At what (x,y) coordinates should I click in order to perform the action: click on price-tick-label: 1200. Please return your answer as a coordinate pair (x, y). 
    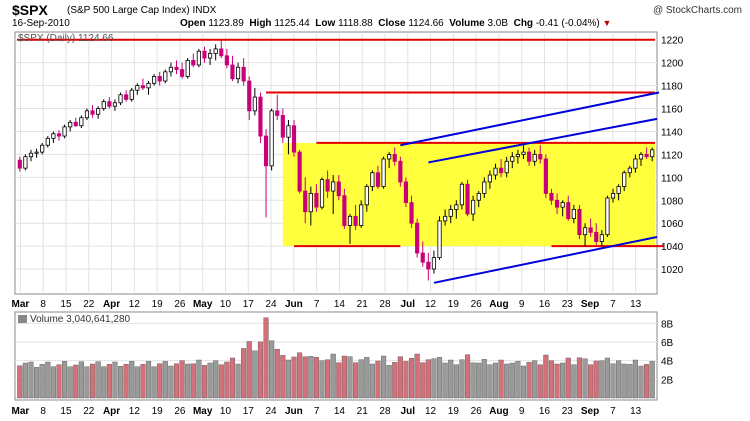
    Looking at the image, I should click on (672, 64).